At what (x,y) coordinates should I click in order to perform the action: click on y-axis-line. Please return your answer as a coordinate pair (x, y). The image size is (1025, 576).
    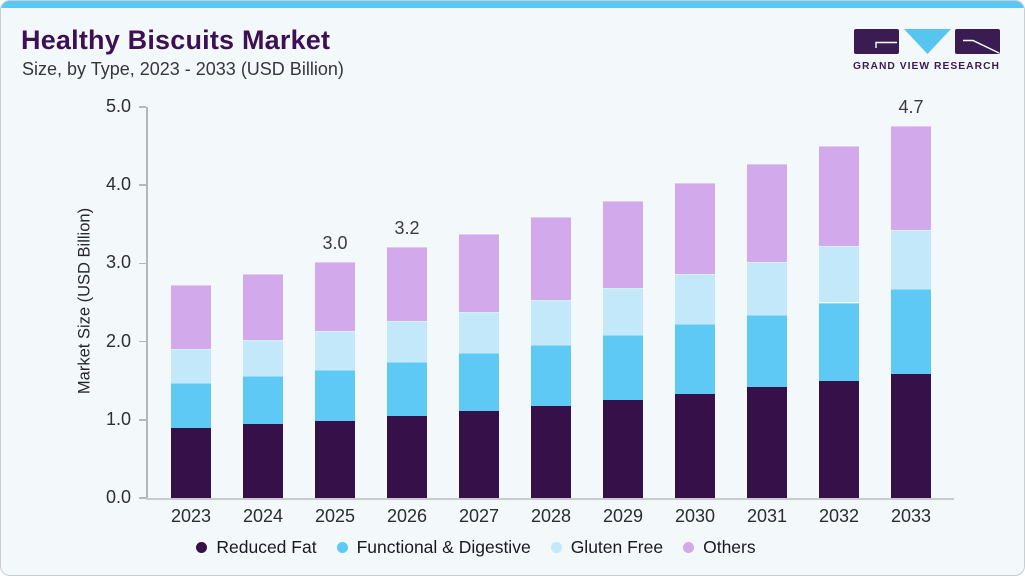
    Looking at the image, I should click on (147, 302).